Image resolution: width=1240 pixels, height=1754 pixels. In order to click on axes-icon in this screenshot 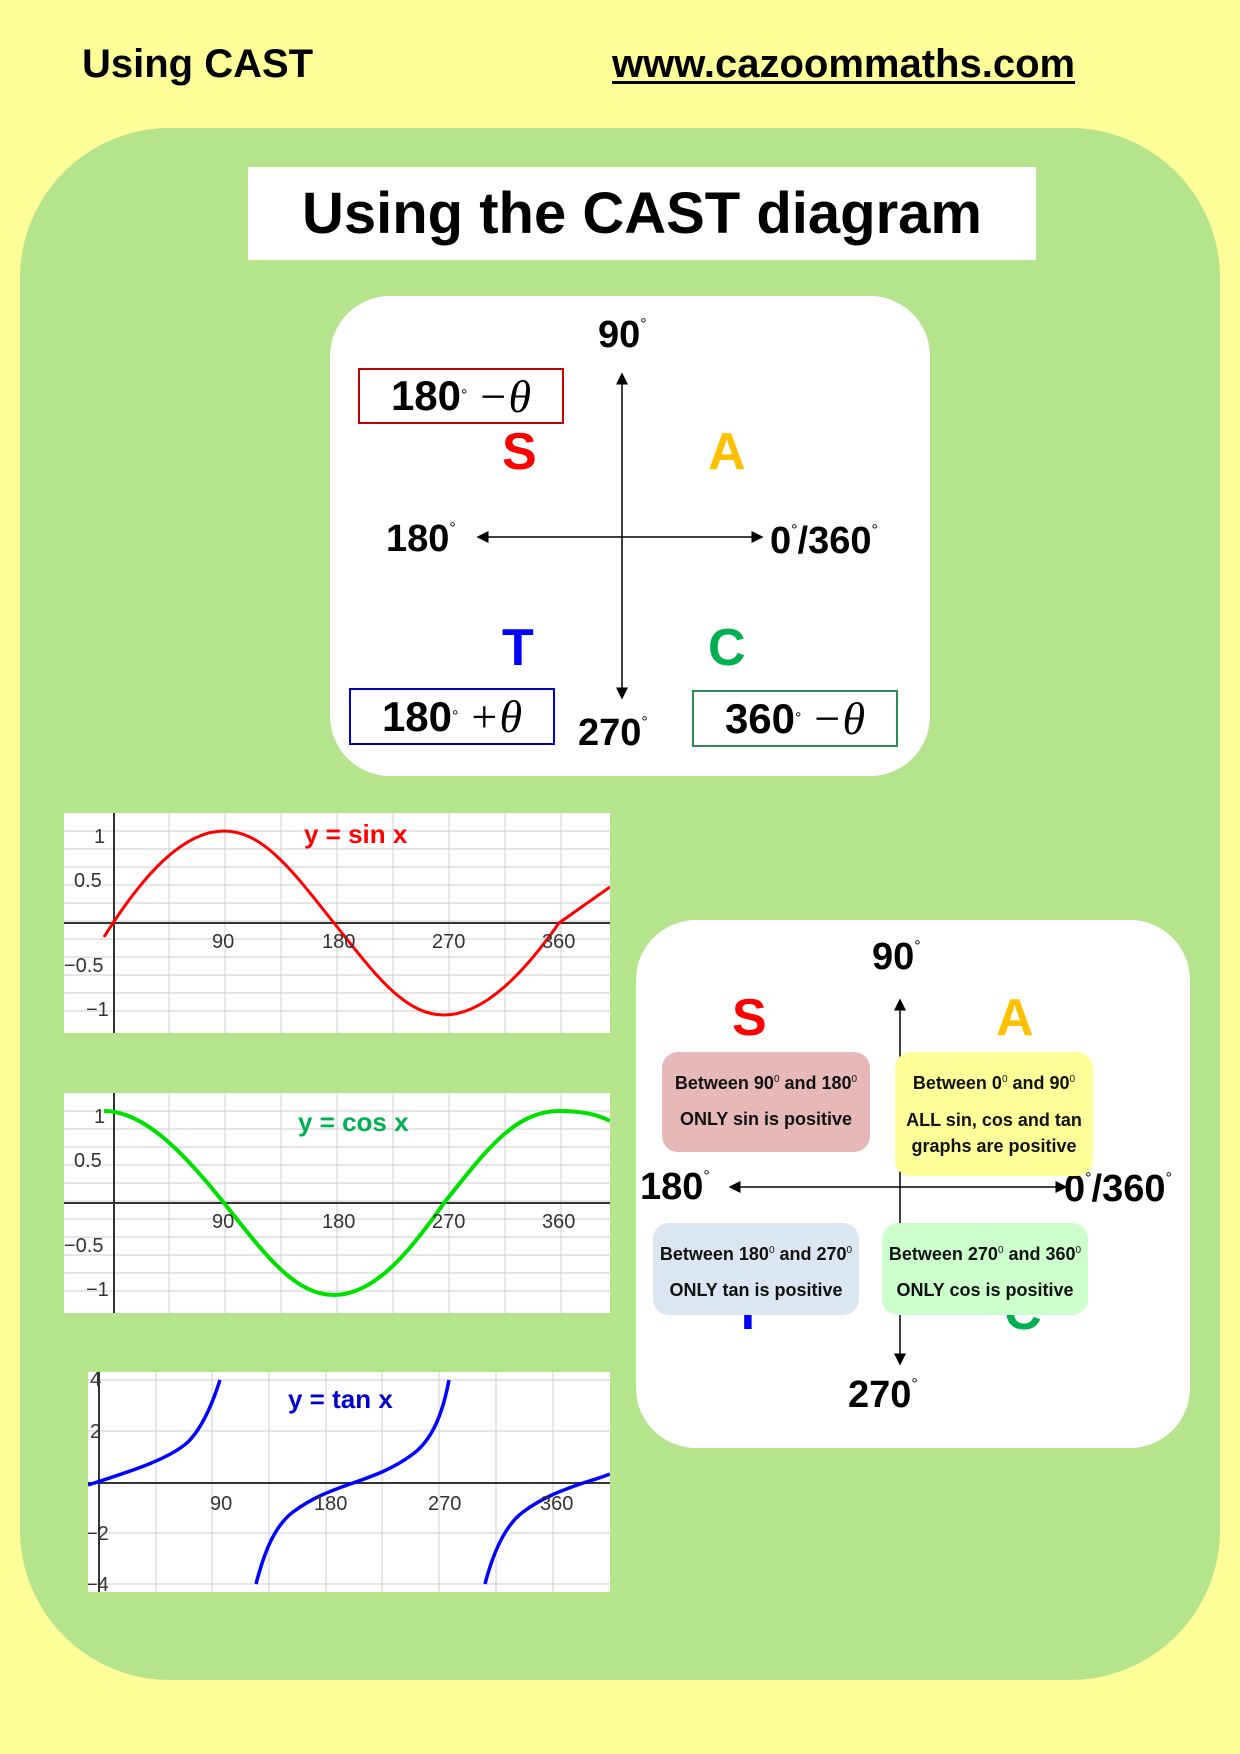, I will do `click(620, 536)`.